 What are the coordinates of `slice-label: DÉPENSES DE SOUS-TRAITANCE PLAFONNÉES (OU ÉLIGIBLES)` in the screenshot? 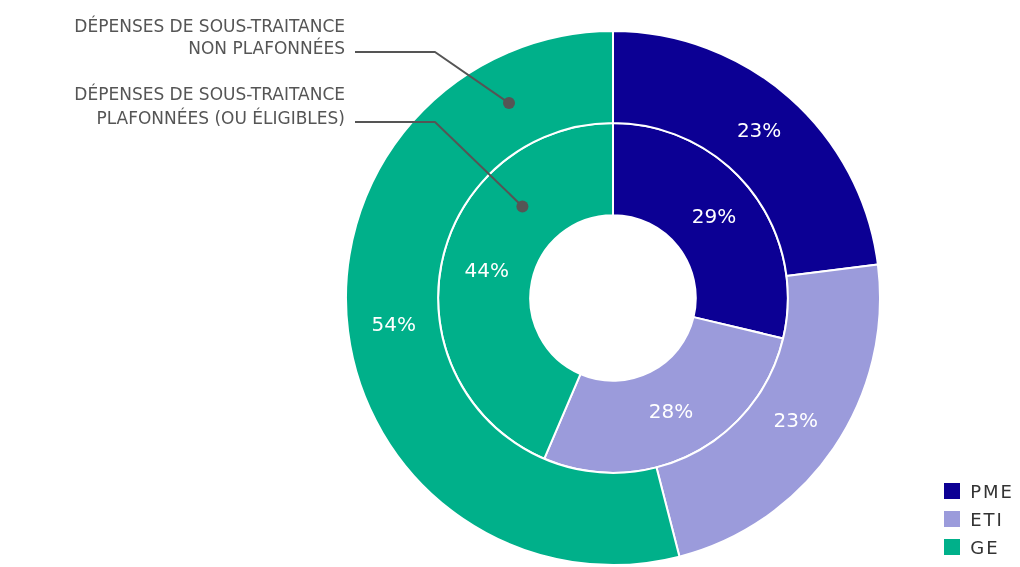 It's located at (209, 106).